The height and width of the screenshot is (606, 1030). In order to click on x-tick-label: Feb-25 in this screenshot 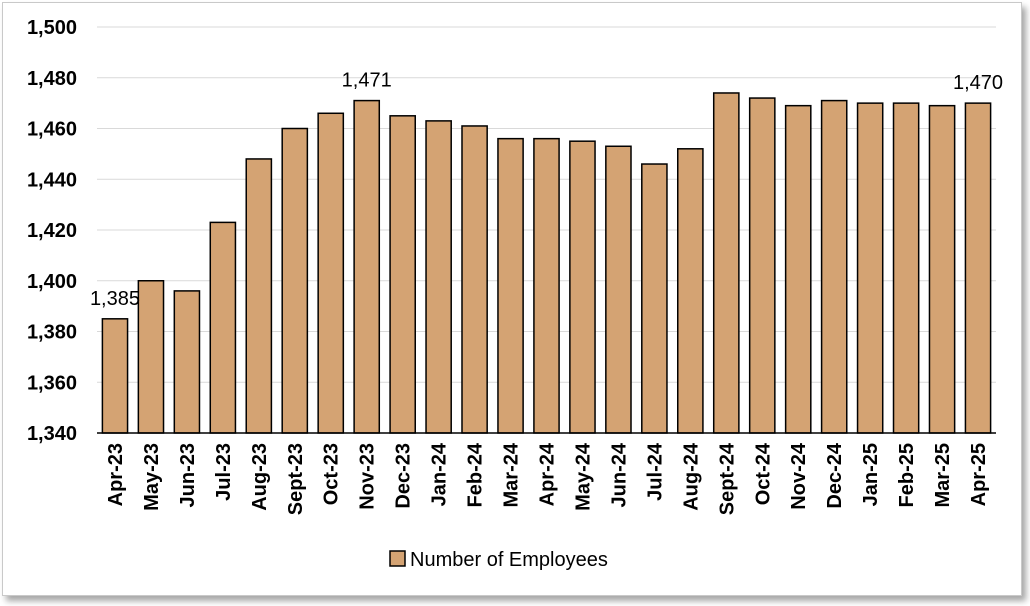, I will do `click(907, 475)`.